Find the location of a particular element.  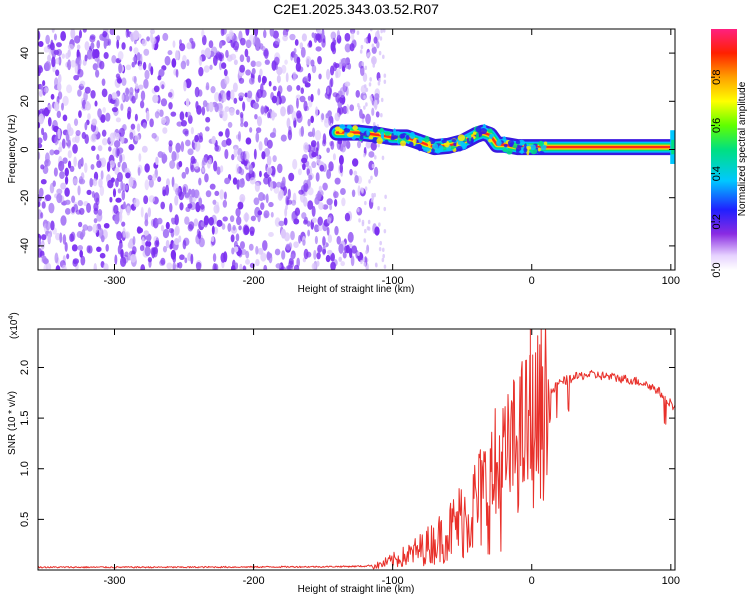

colorbar-label: Normalized spectral amplitude is located at coordinates (742, 148).